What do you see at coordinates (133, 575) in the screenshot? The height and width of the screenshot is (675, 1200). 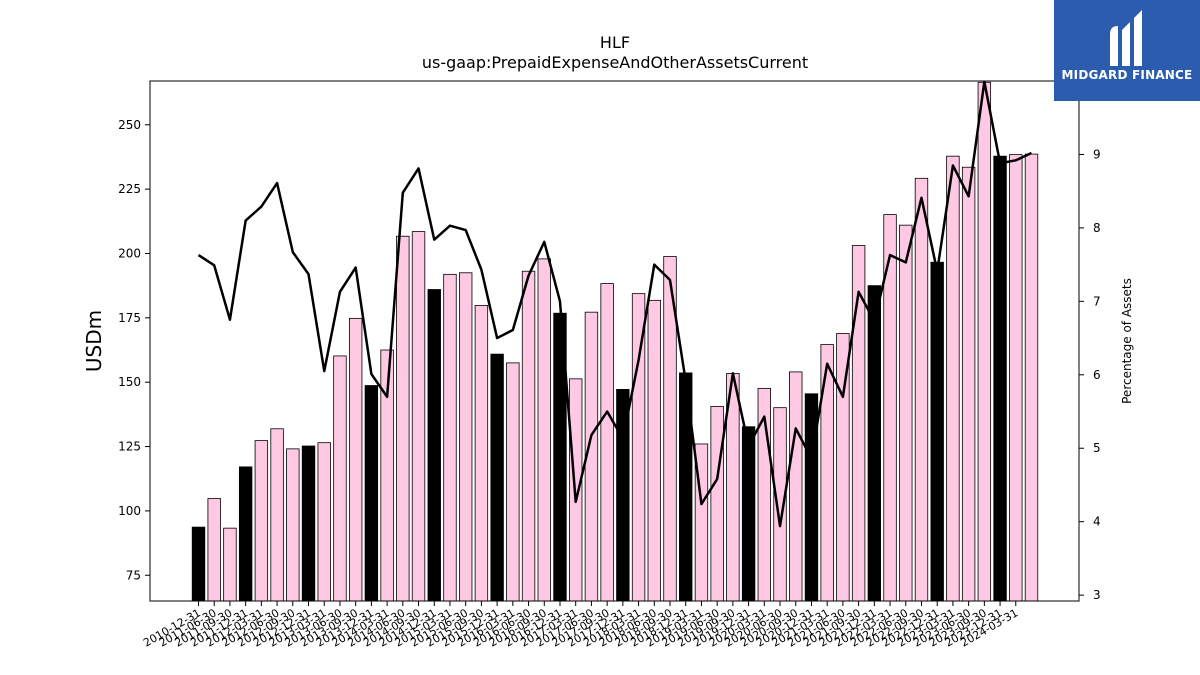 I see `y-tick-label: 75` at bounding box center [133, 575].